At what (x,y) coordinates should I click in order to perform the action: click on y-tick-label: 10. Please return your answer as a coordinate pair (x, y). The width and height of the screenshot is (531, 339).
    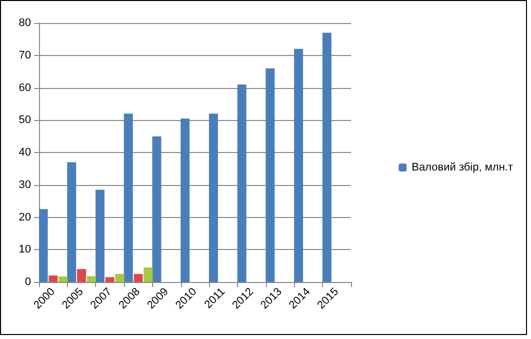
    Looking at the image, I should click on (24, 250).